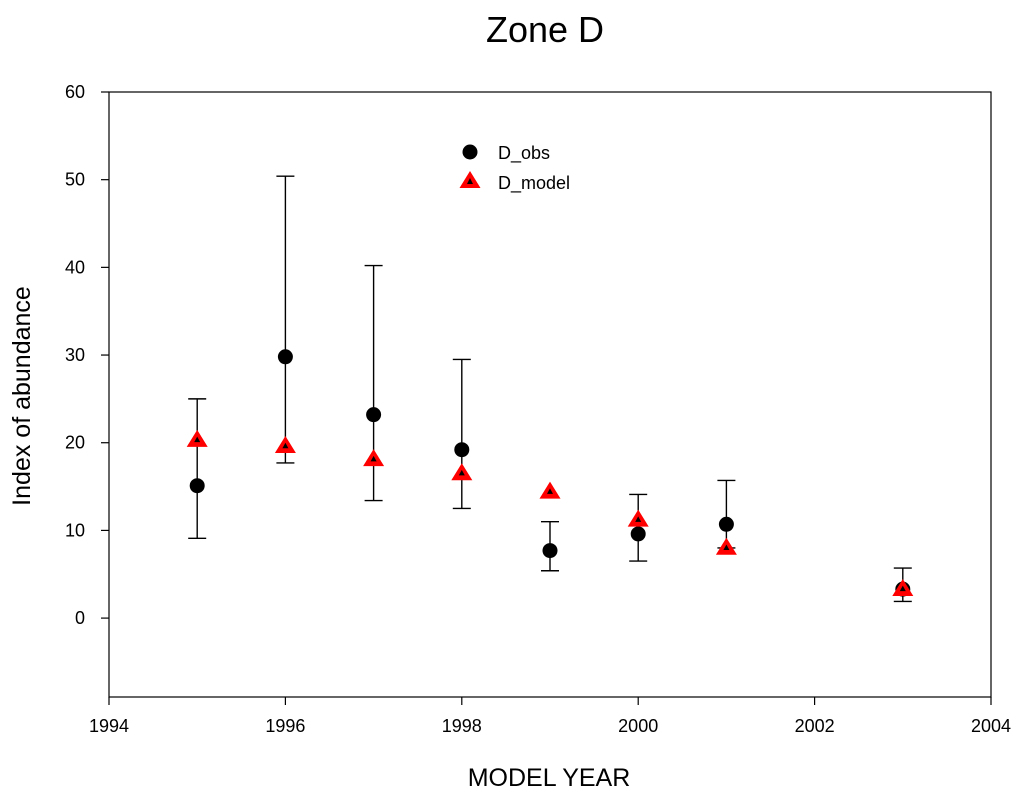 The image size is (1019, 794). I want to click on y-tick-label: 60, so click(75, 92).